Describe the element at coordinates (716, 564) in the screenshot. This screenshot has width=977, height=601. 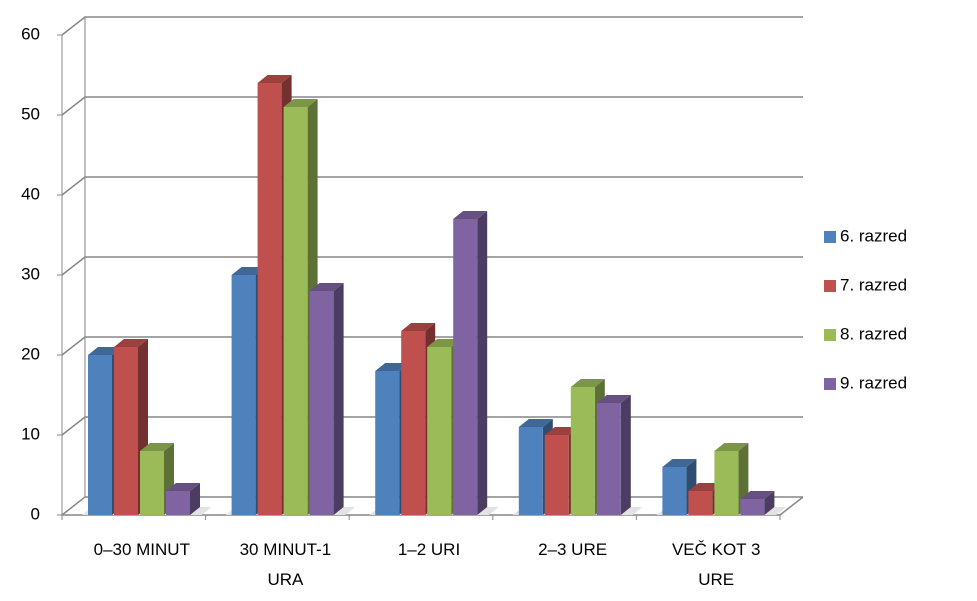
I see `x-tick-label: VEČ KOT 3 URE` at that location.